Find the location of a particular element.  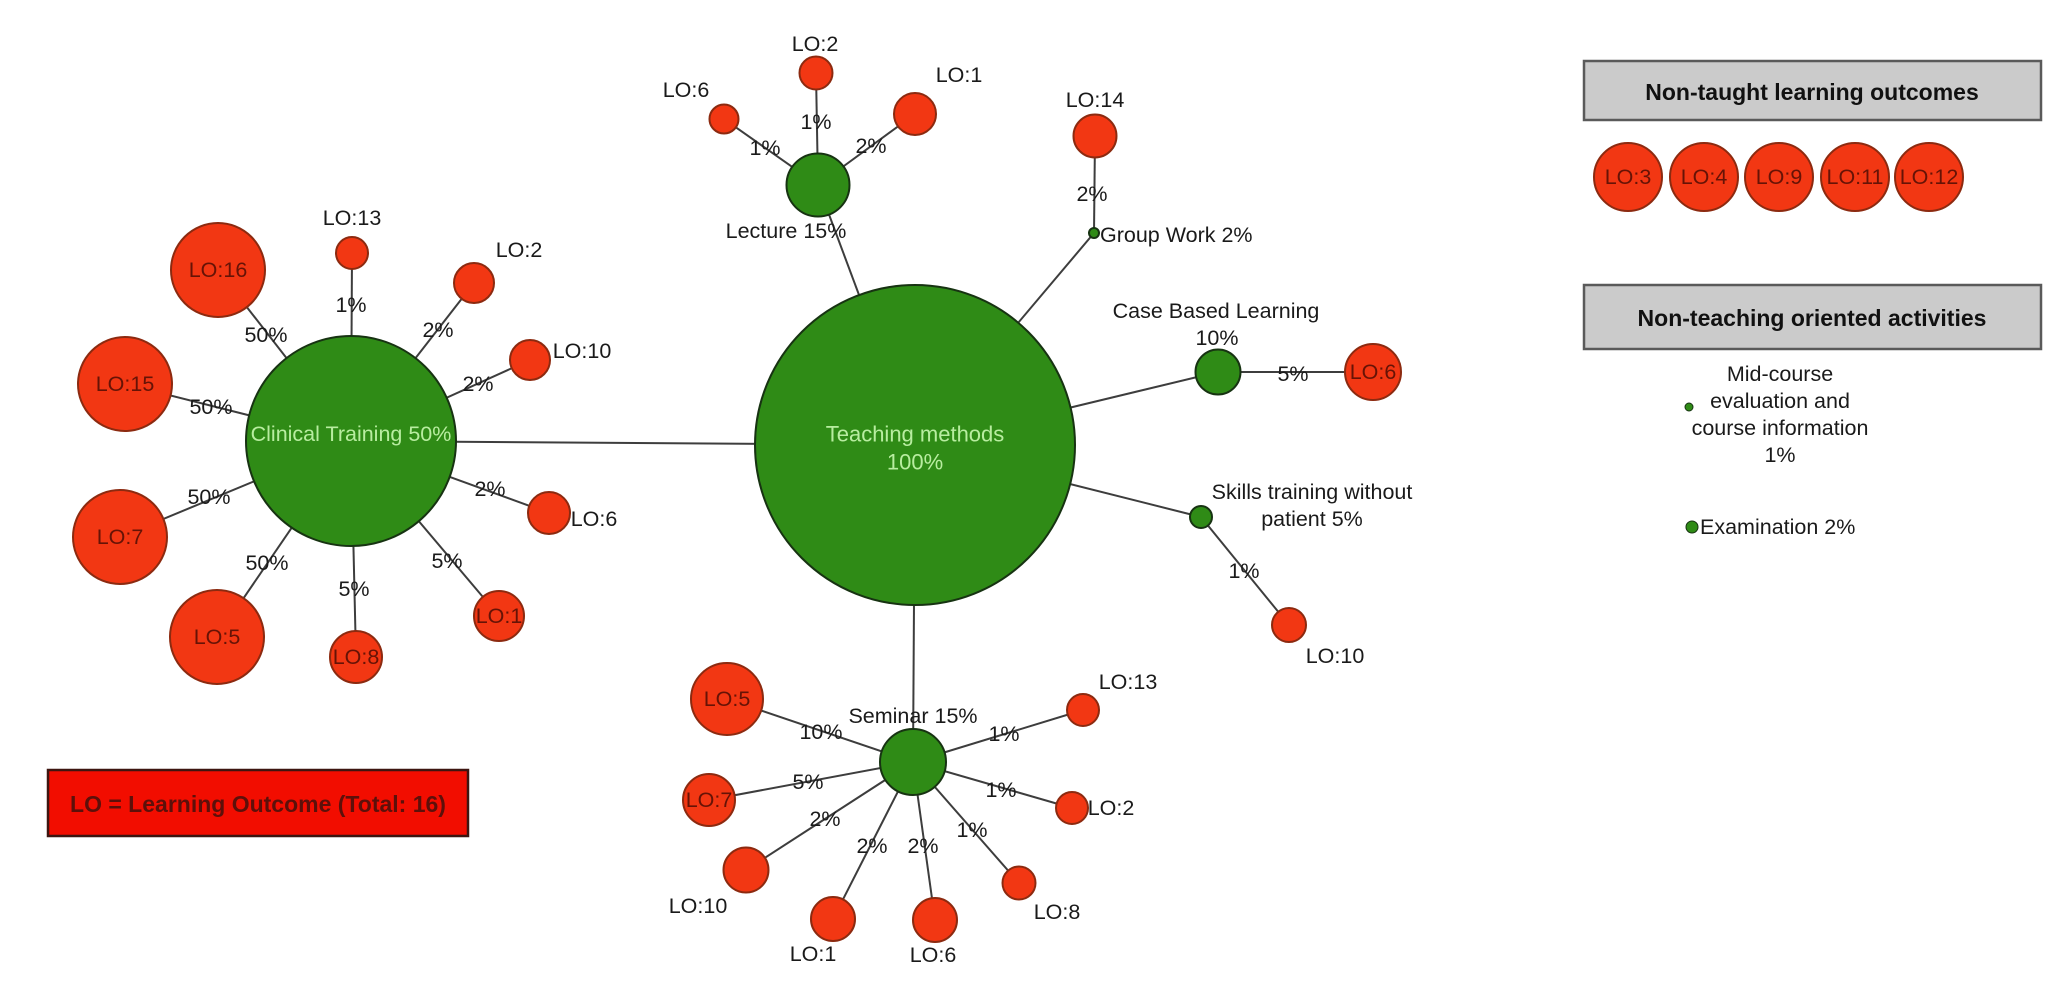

svg-text: LO:4 is located at coordinates (1704, 177).